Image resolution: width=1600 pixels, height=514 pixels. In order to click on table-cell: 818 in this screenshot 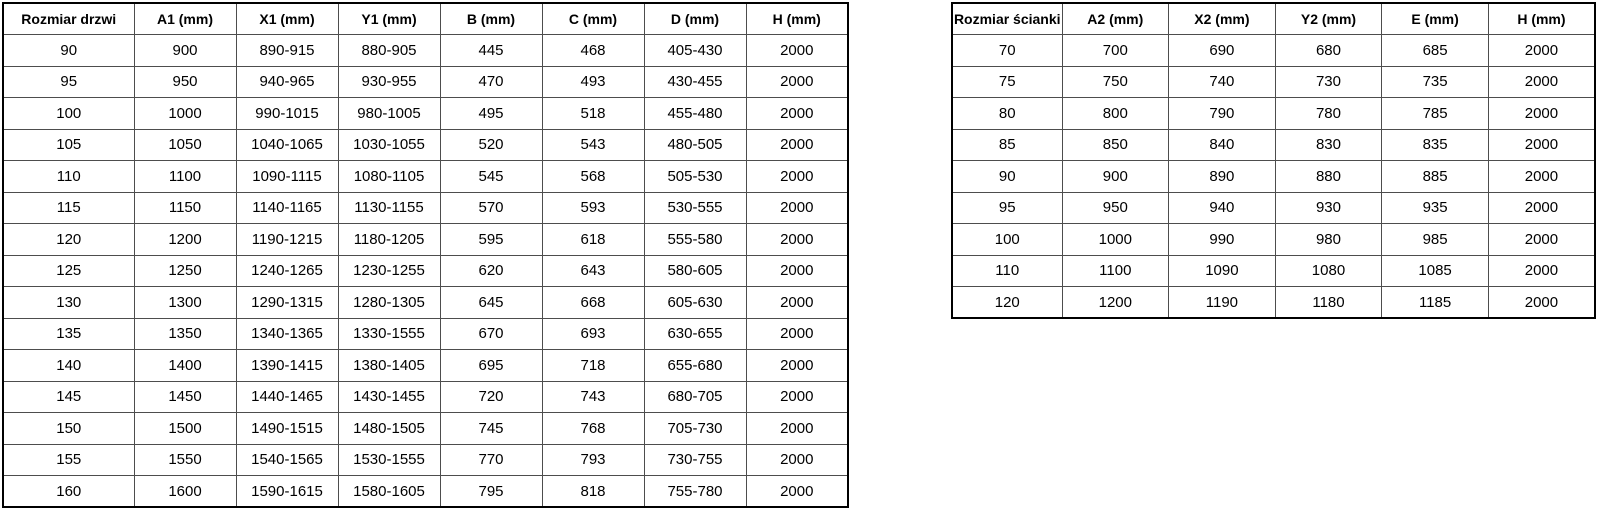, I will do `click(593, 491)`.